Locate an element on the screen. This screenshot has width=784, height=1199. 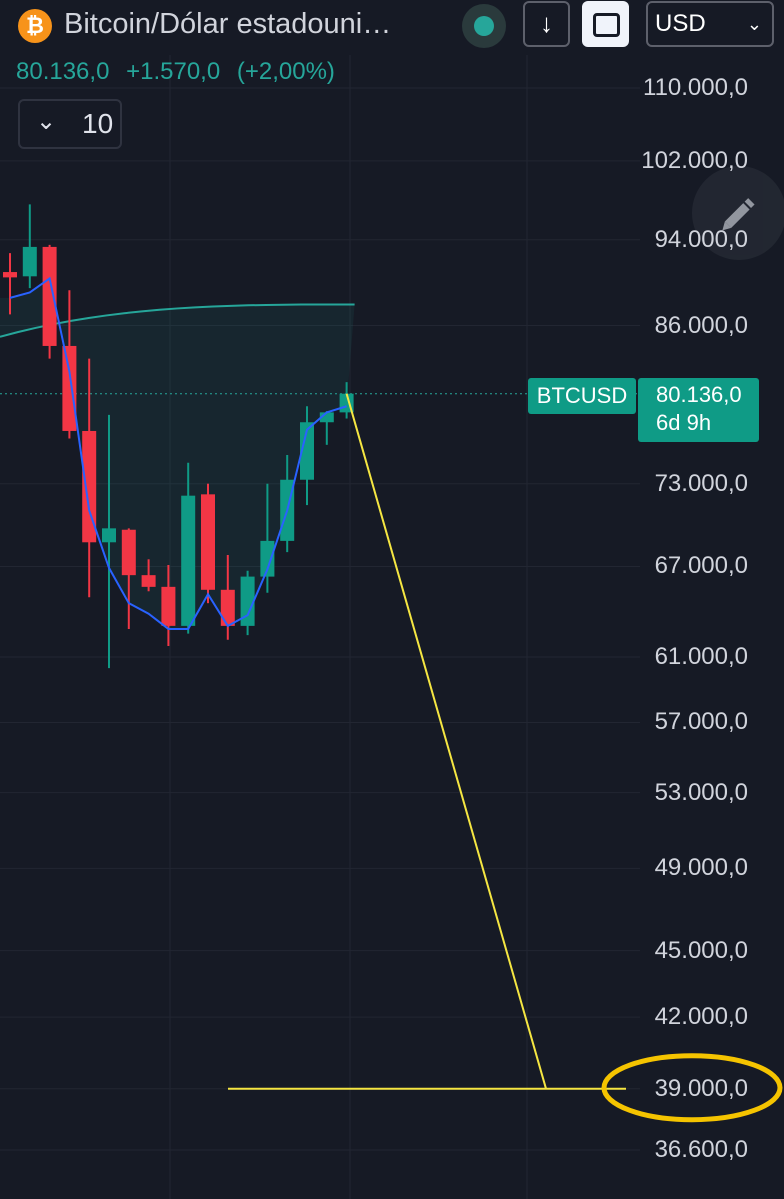
indicator-collapse-button: ⌄ 10 is located at coordinates (70, 124).